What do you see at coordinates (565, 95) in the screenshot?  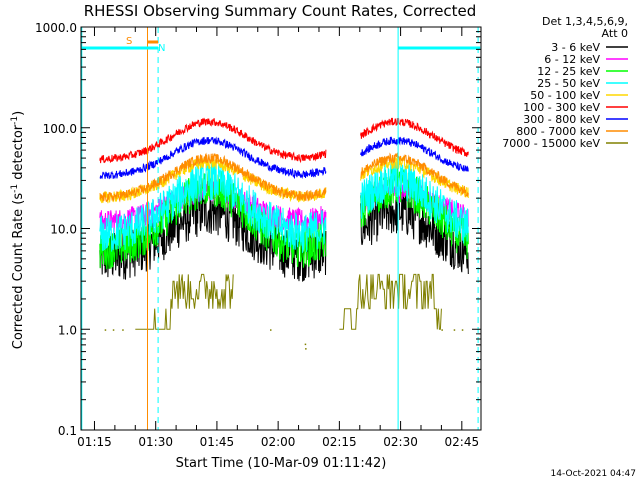 I see `legend-label: 50 - 100 keV` at bounding box center [565, 95].